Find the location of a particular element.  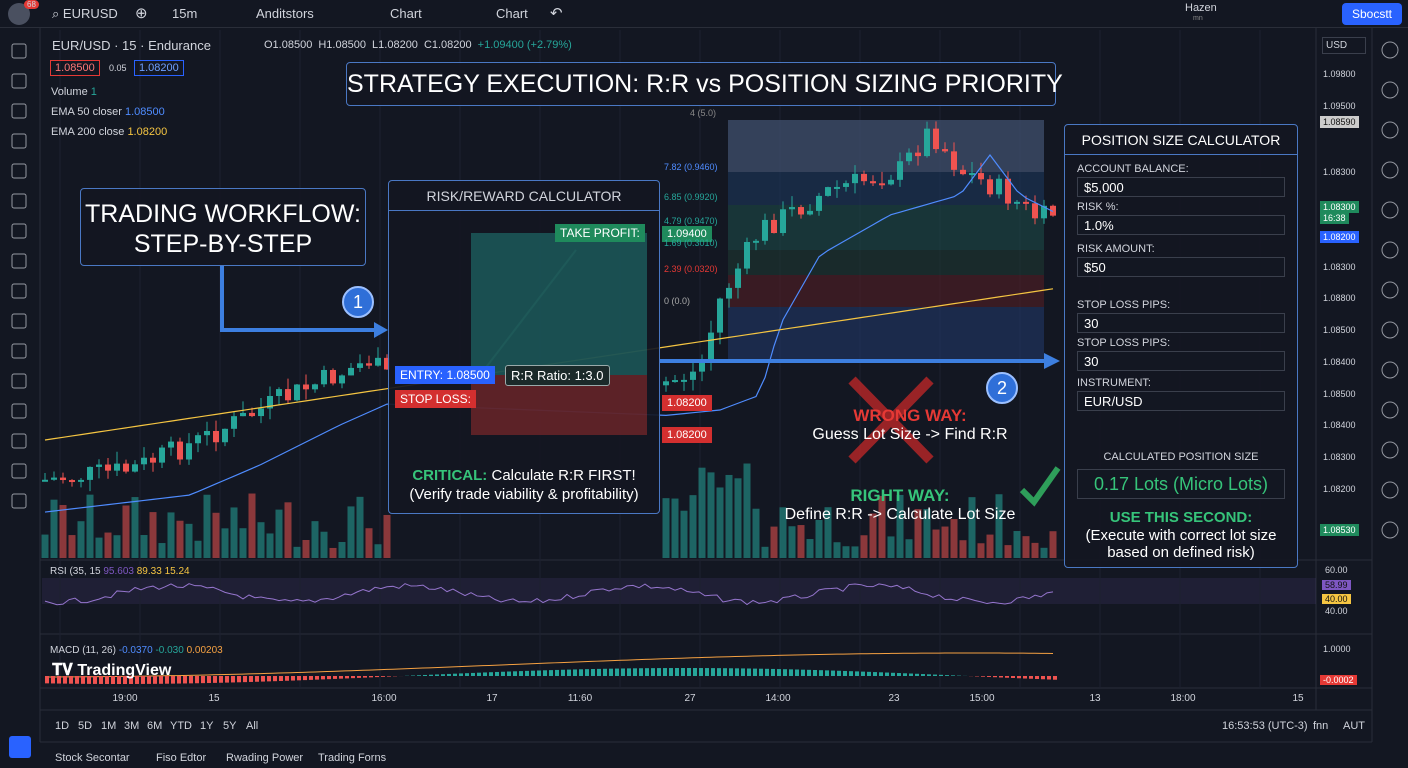

auto-scale: AUT is located at coordinates (1354, 726).